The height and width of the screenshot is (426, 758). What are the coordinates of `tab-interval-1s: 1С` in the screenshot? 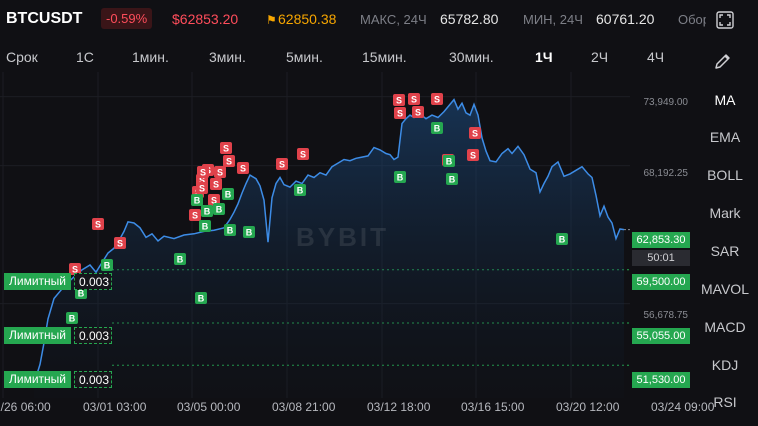 It's located at (85, 57).